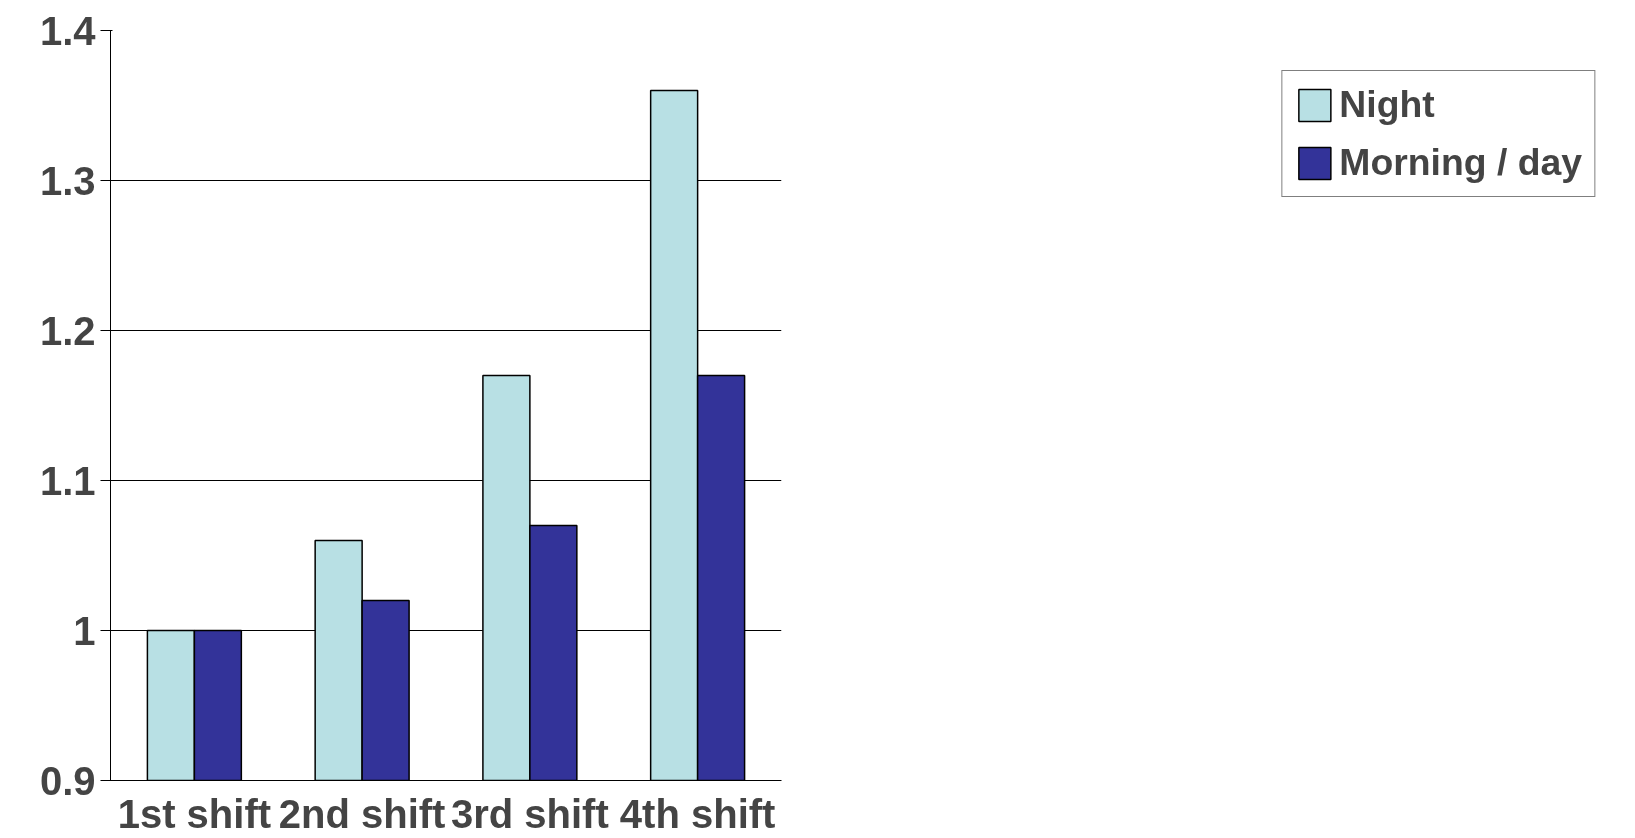 The image size is (1635, 838). Describe the element at coordinates (529, 813) in the screenshot. I see `x-tick-label: 3rd shift` at that location.